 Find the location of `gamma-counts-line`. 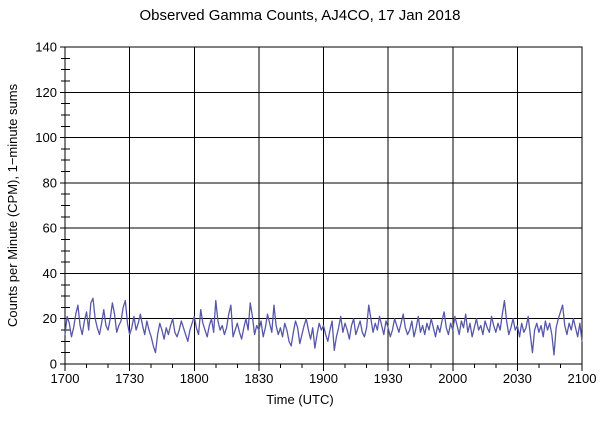

gamma-counts-line is located at coordinates (323, 326).